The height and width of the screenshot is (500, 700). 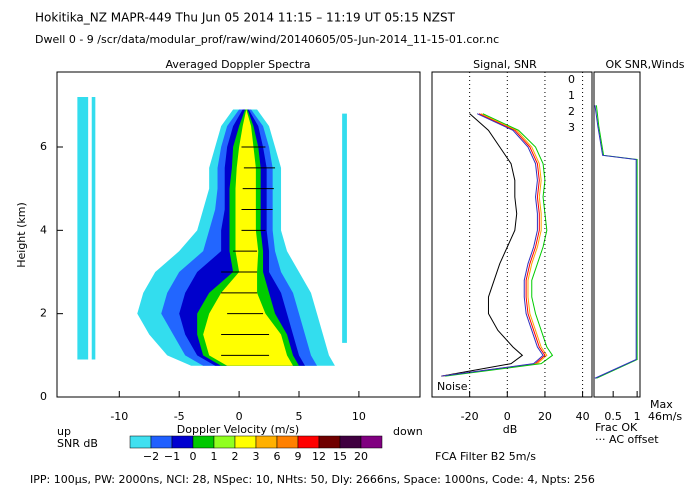 I want to click on legend-entry: 1, so click(x=571, y=95).